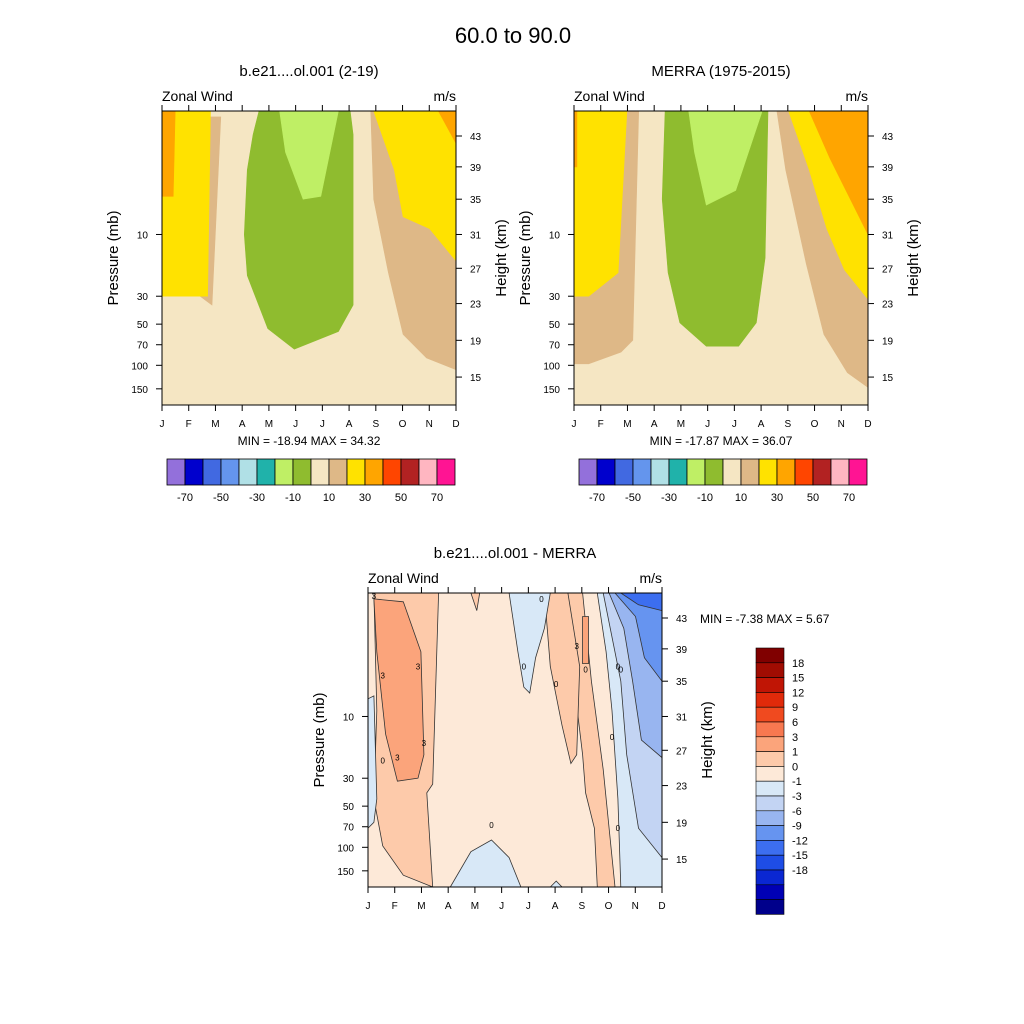 Image resolution: width=1024 pixels, height=1024 pixels. Describe the element at coordinates (797, 827) in the screenshot. I see `colorbar-label: -9` at that location.